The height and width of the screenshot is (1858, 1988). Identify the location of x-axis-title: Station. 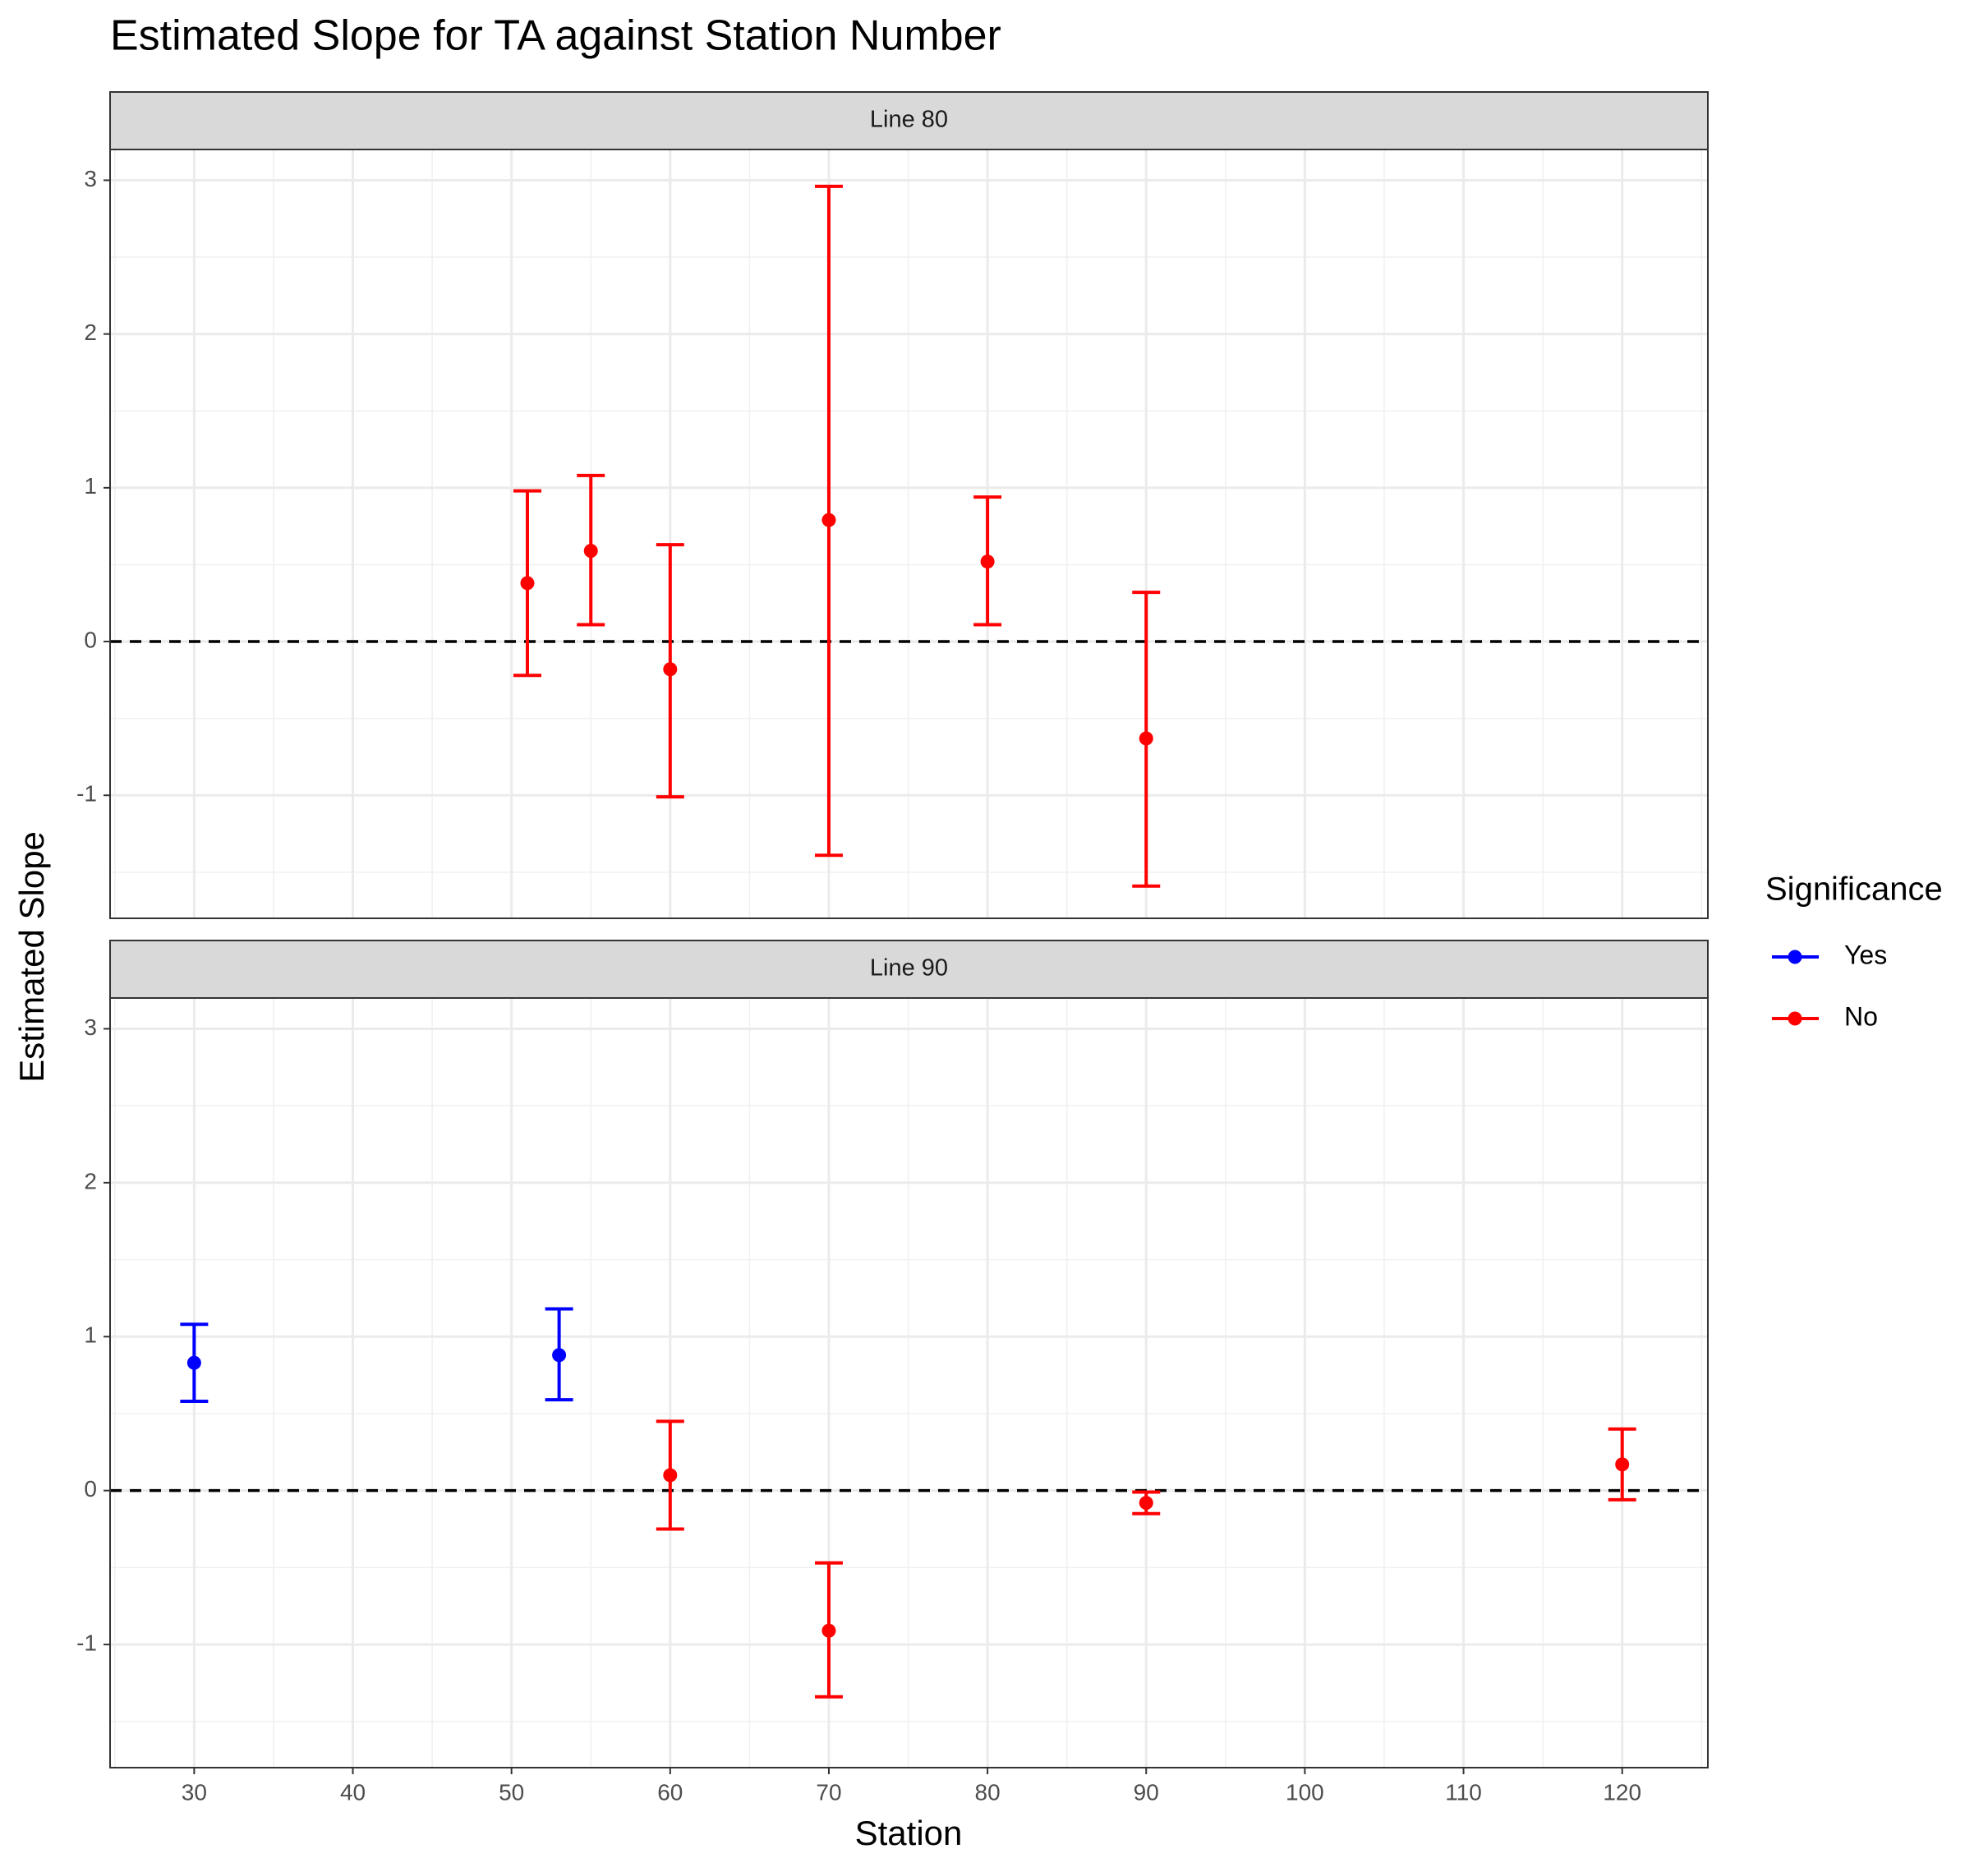
(909, 1833).